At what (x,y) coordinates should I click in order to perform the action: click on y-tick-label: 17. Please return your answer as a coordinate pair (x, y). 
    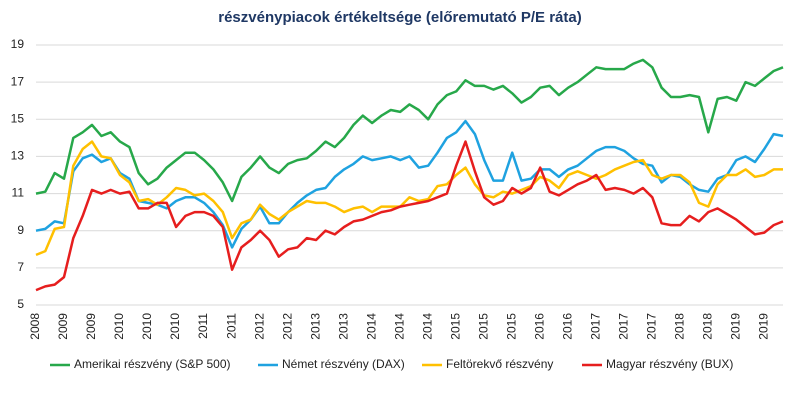
    Looking at the image, I should click on (18, 81).